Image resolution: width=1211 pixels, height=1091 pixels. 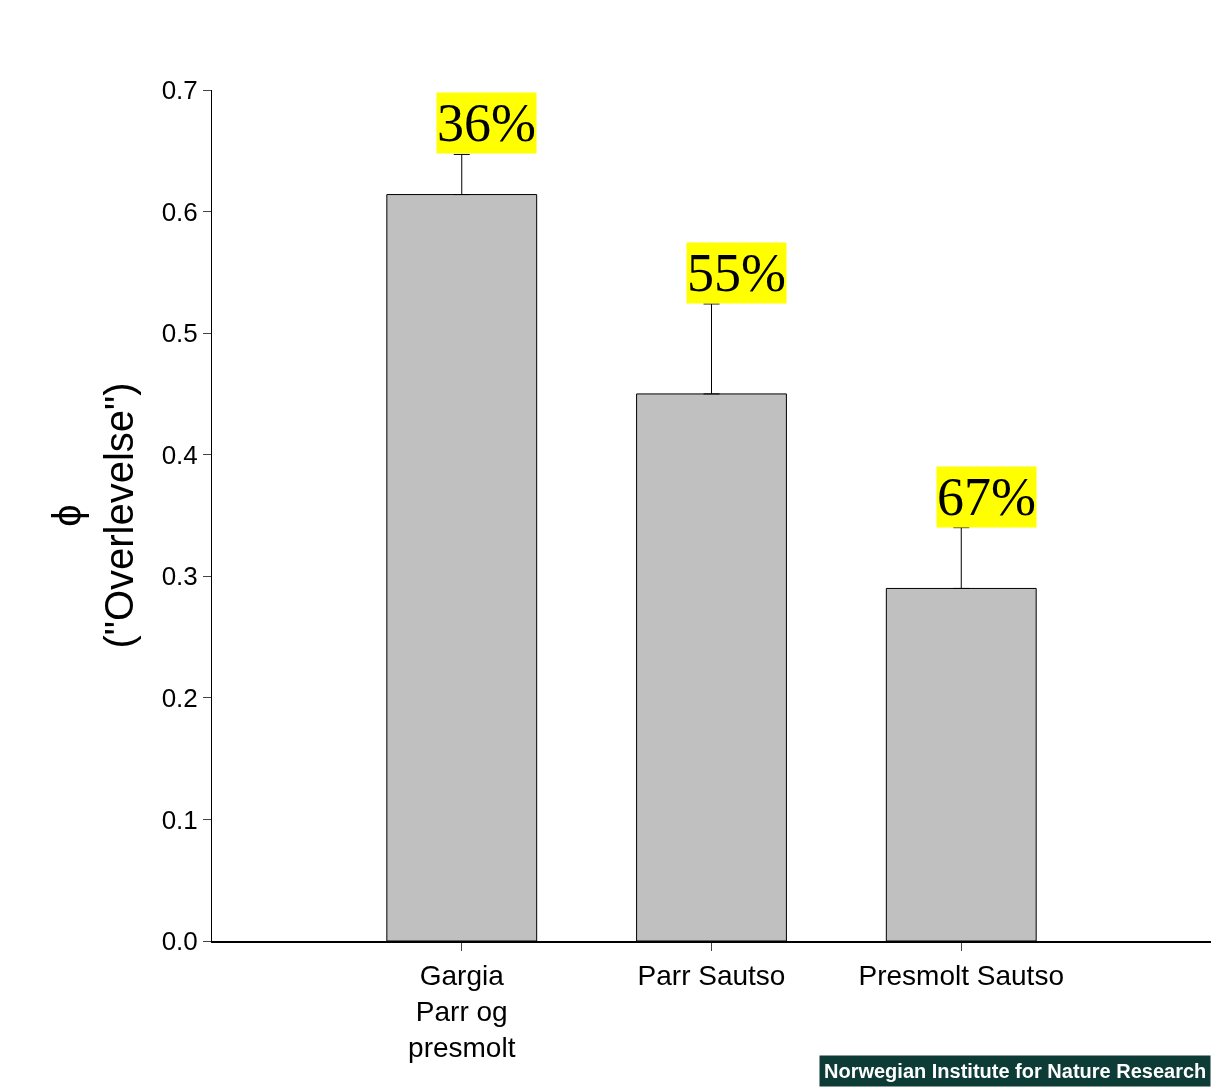 I want to click on y-tick-label: 0.3, so click(x=179, y=576).